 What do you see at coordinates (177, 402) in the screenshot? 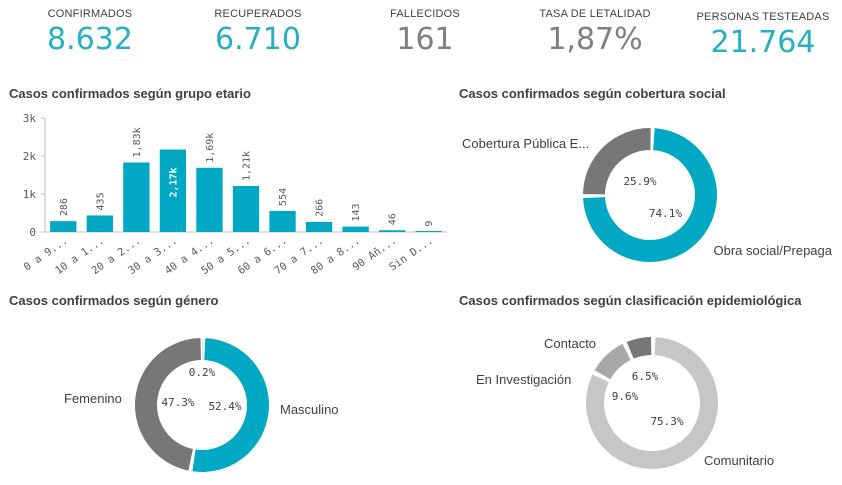
I see `slice-pct-label: 47.3%` at bounding box center [177, 402].